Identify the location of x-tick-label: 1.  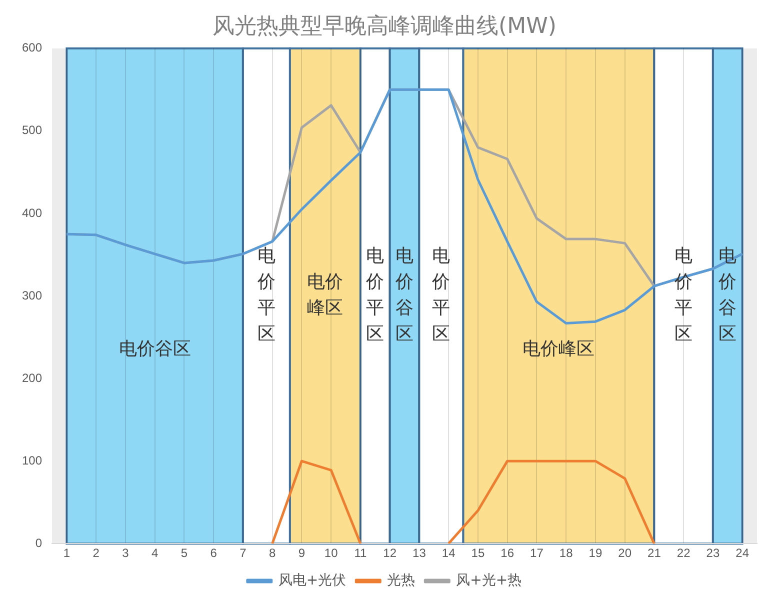
(66, 553).